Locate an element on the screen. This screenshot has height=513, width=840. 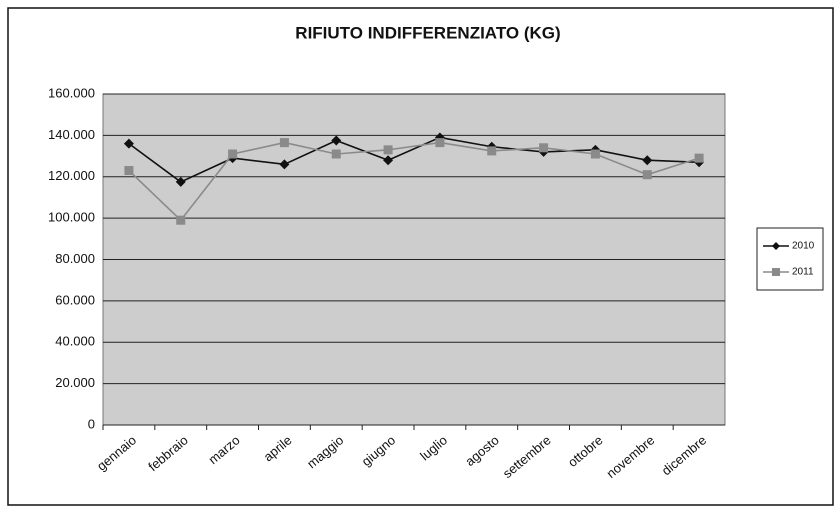
legend-box is located at coordinates (790, 259).